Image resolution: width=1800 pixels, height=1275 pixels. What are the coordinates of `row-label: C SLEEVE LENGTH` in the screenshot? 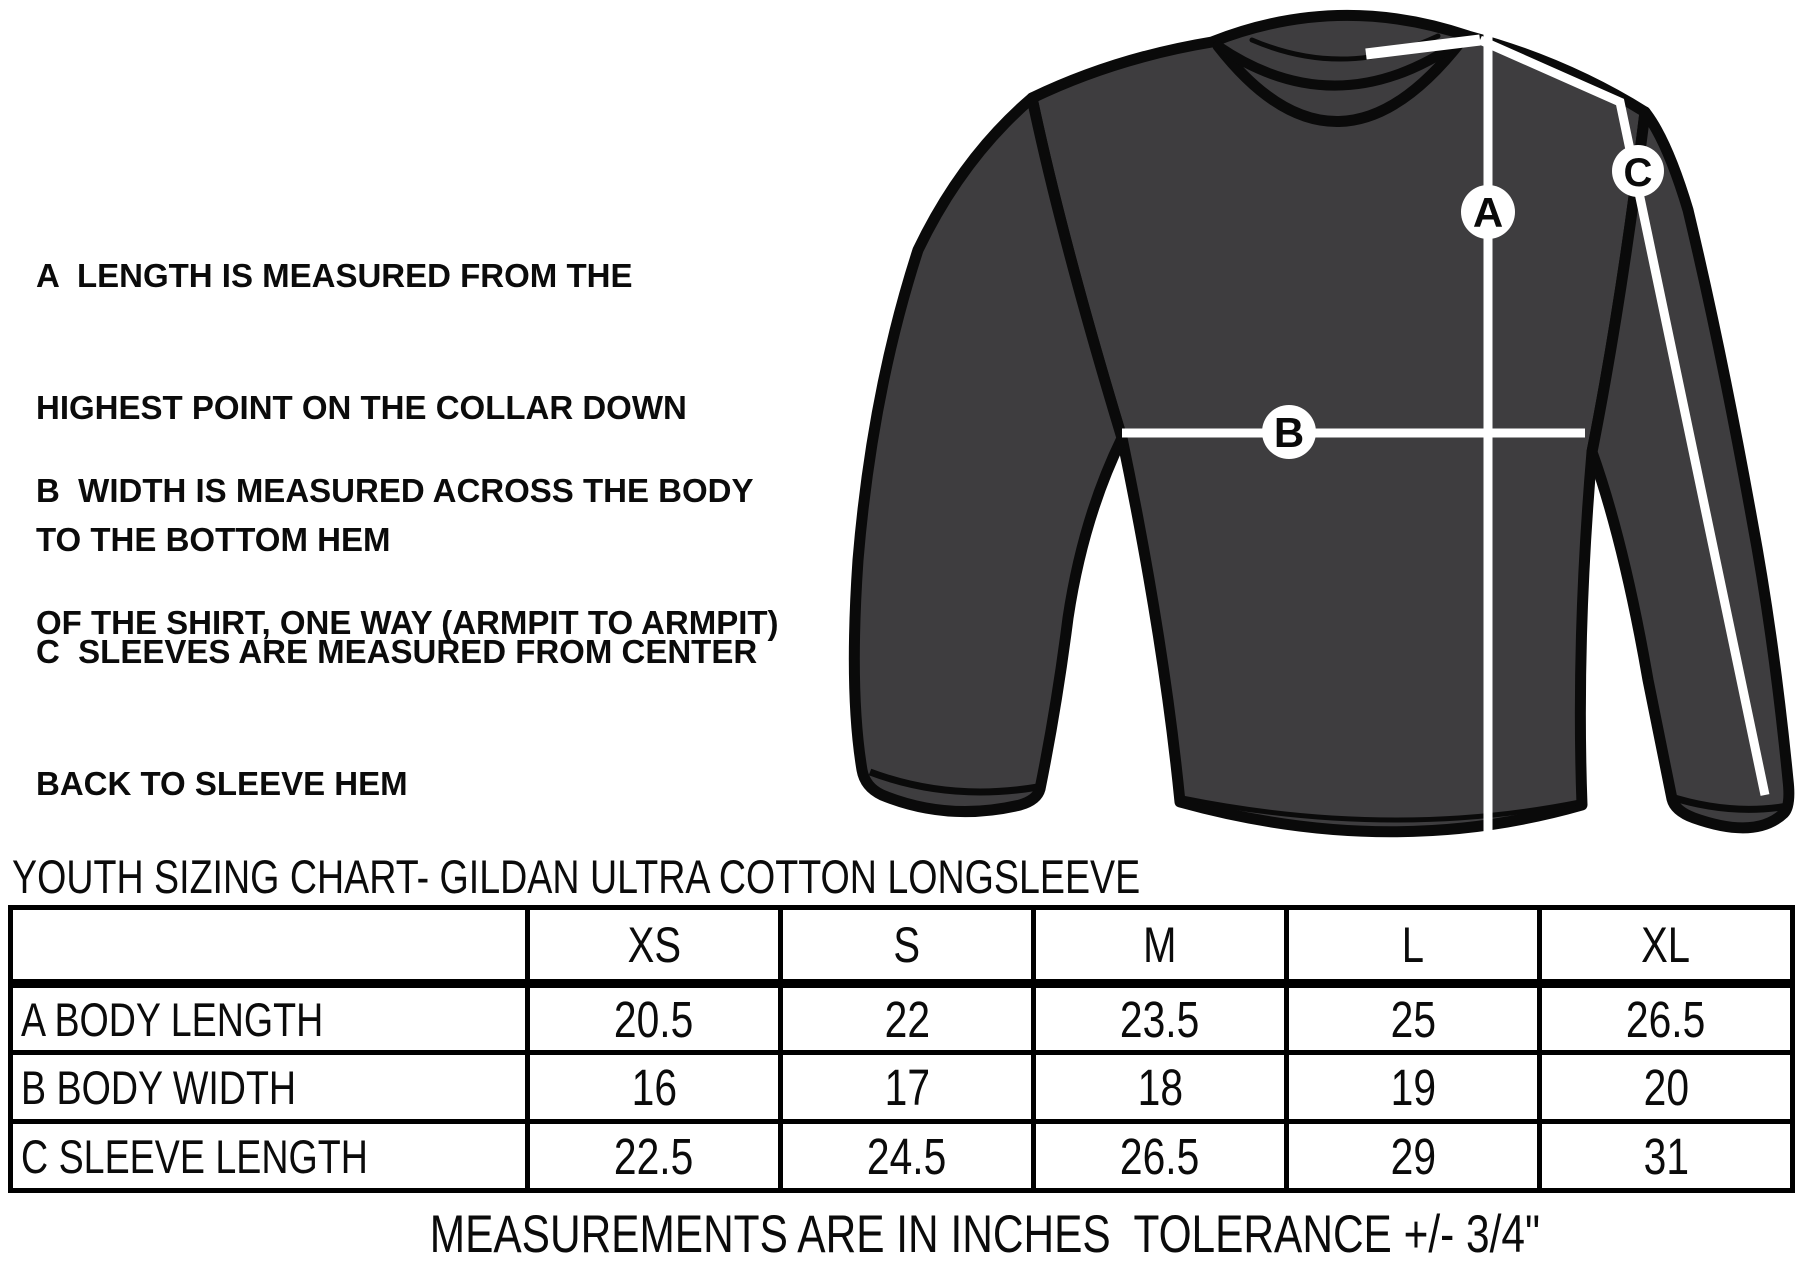 It's located at (269, 1156).